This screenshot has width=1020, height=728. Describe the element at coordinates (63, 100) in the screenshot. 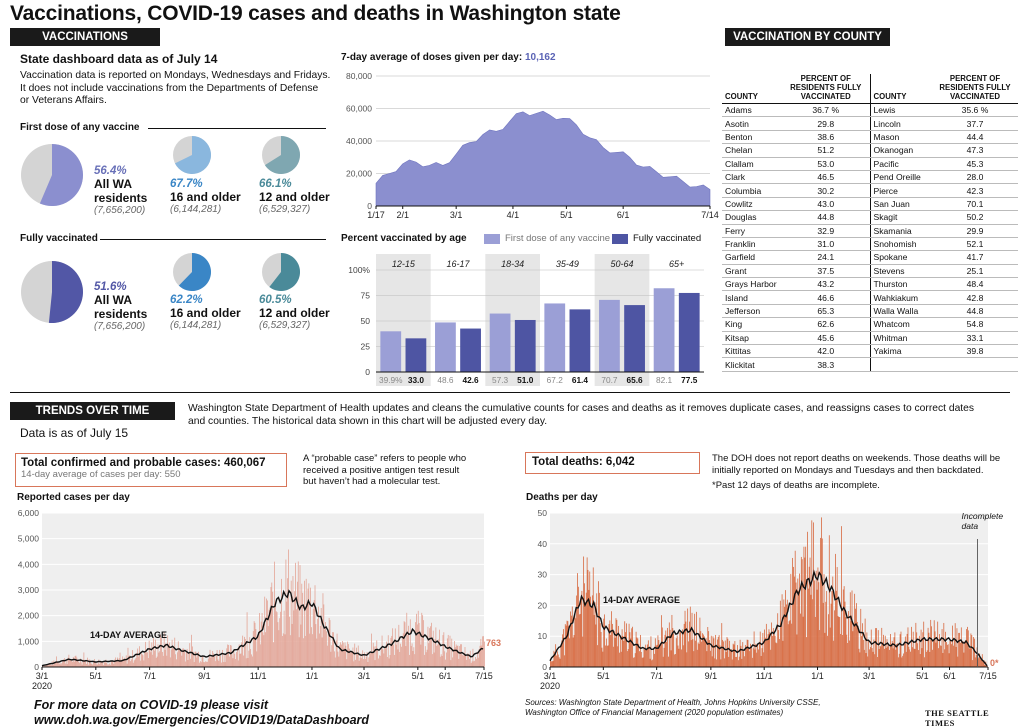

I see `vax-note-3: or Veterans Affairs.` at that location.